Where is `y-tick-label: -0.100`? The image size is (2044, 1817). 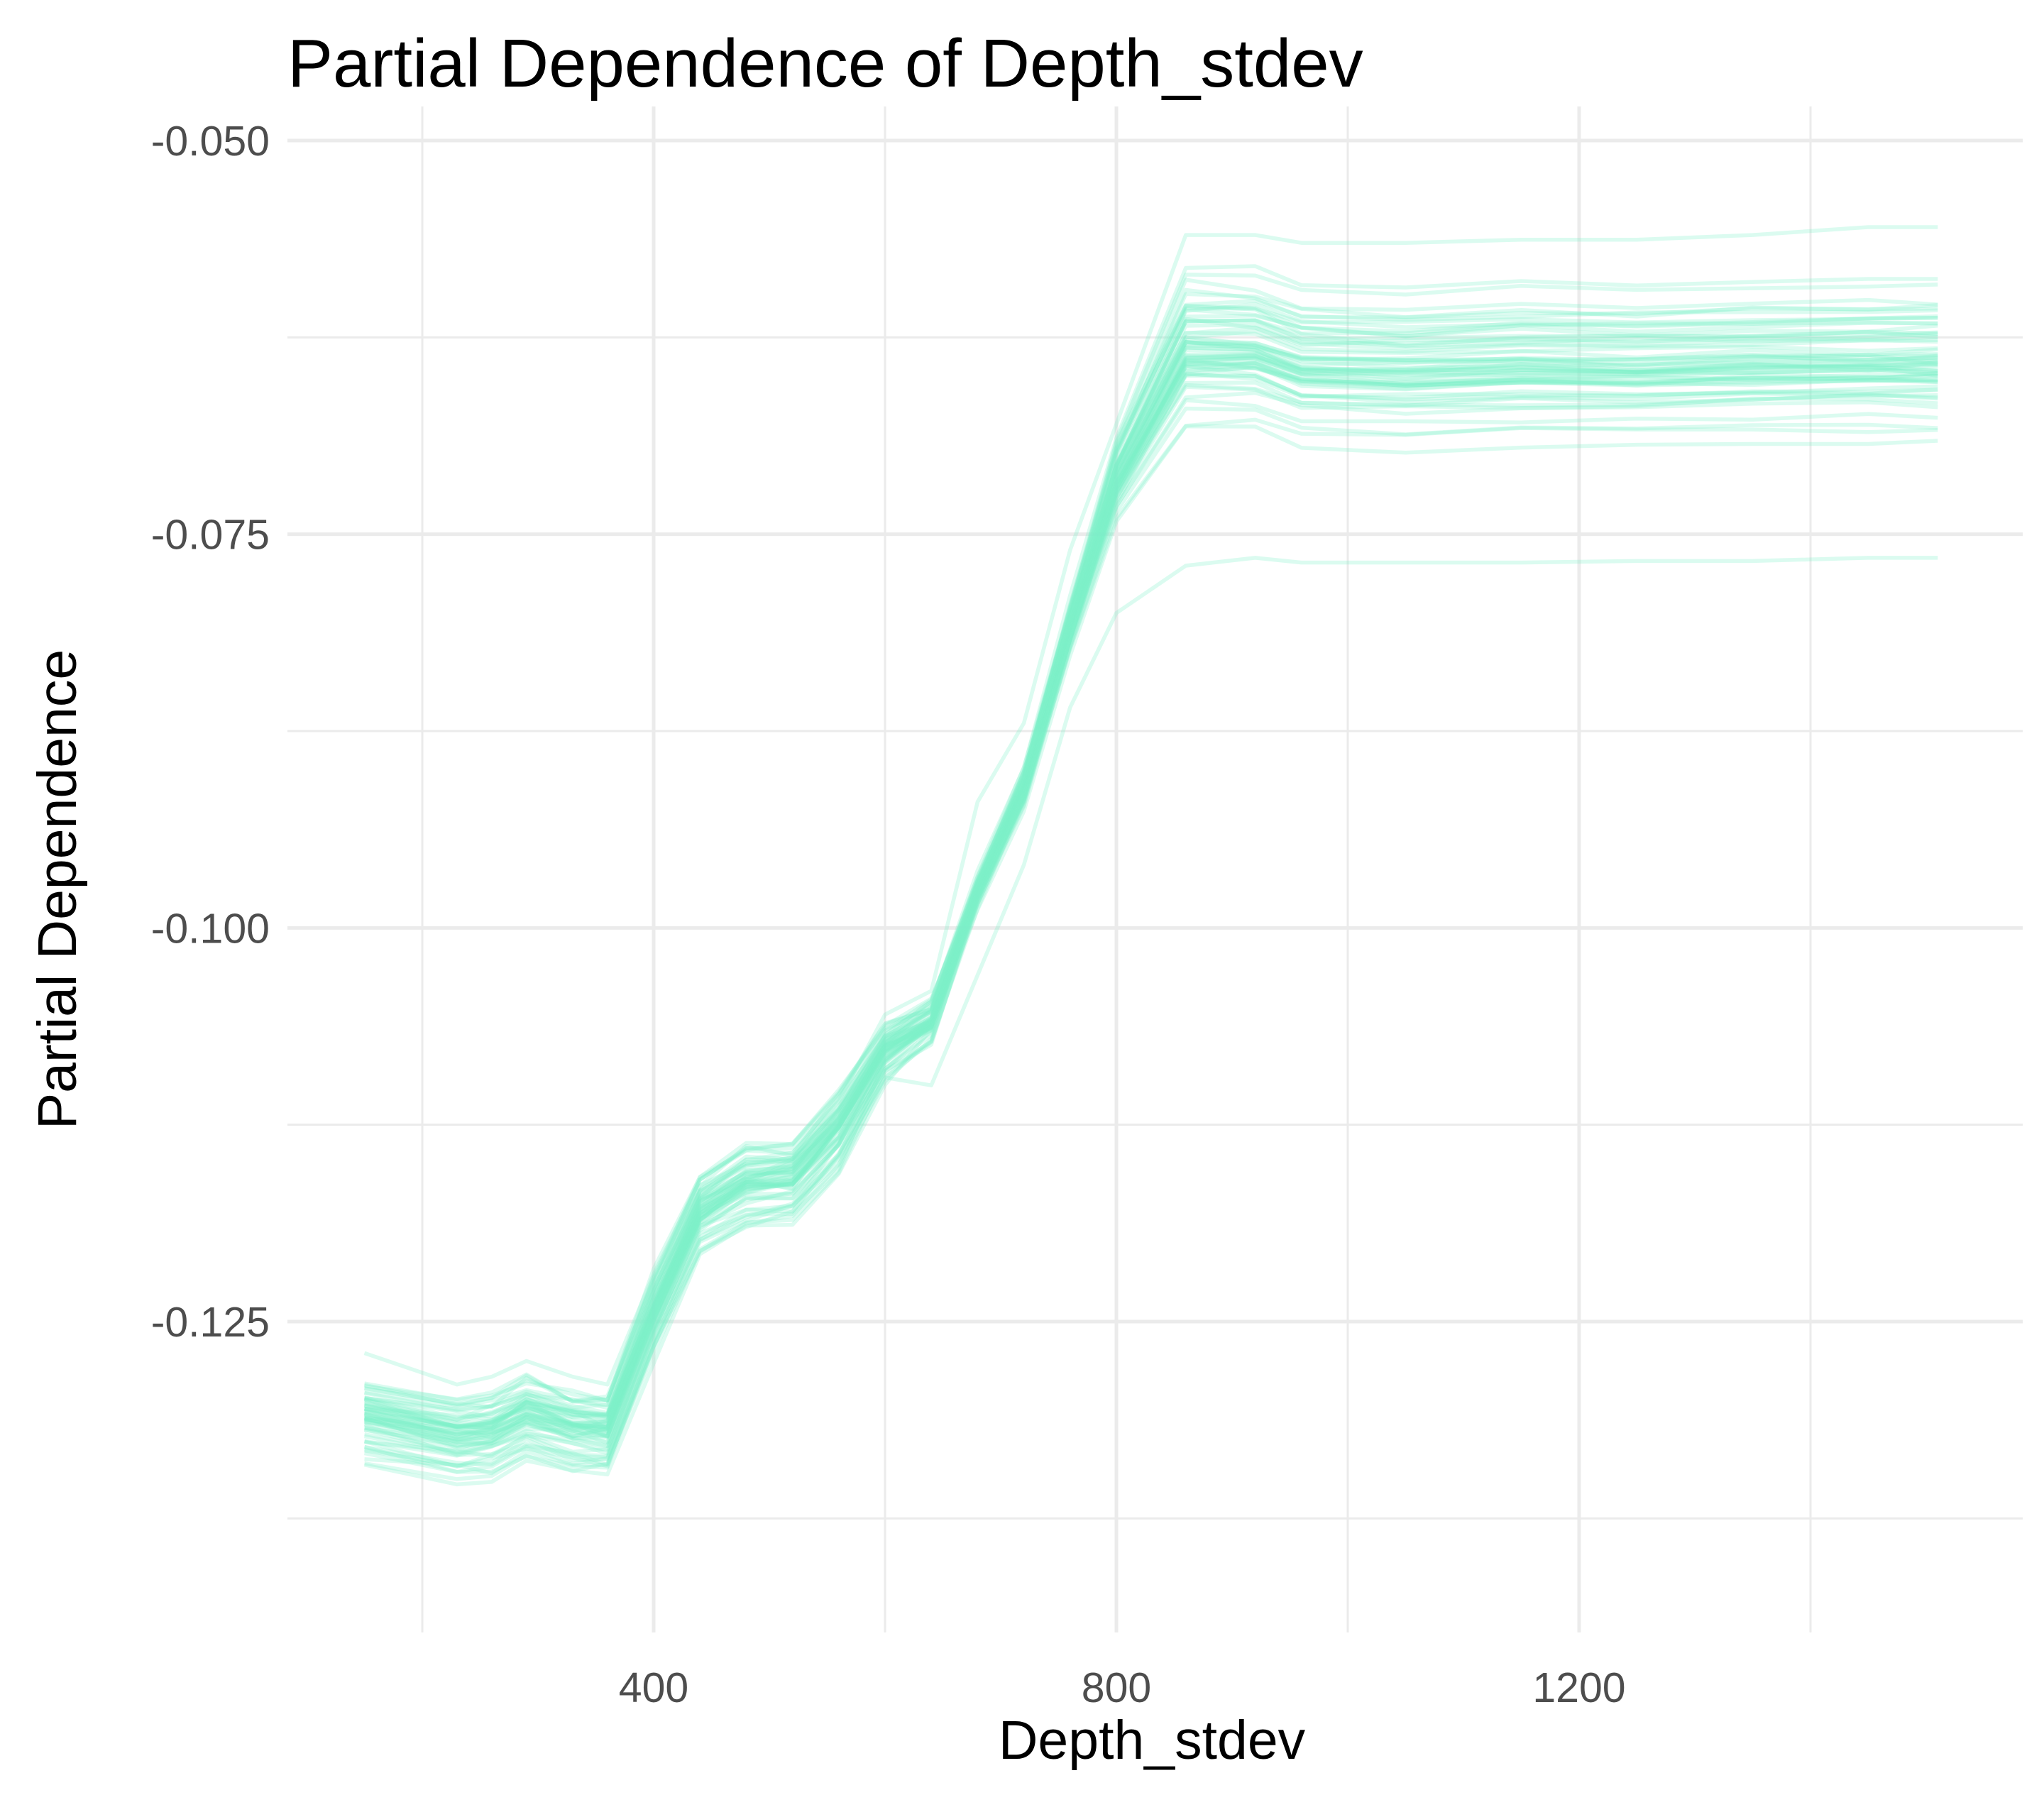
y-tick-label: -0.100 is located at coordinates (210, 928).